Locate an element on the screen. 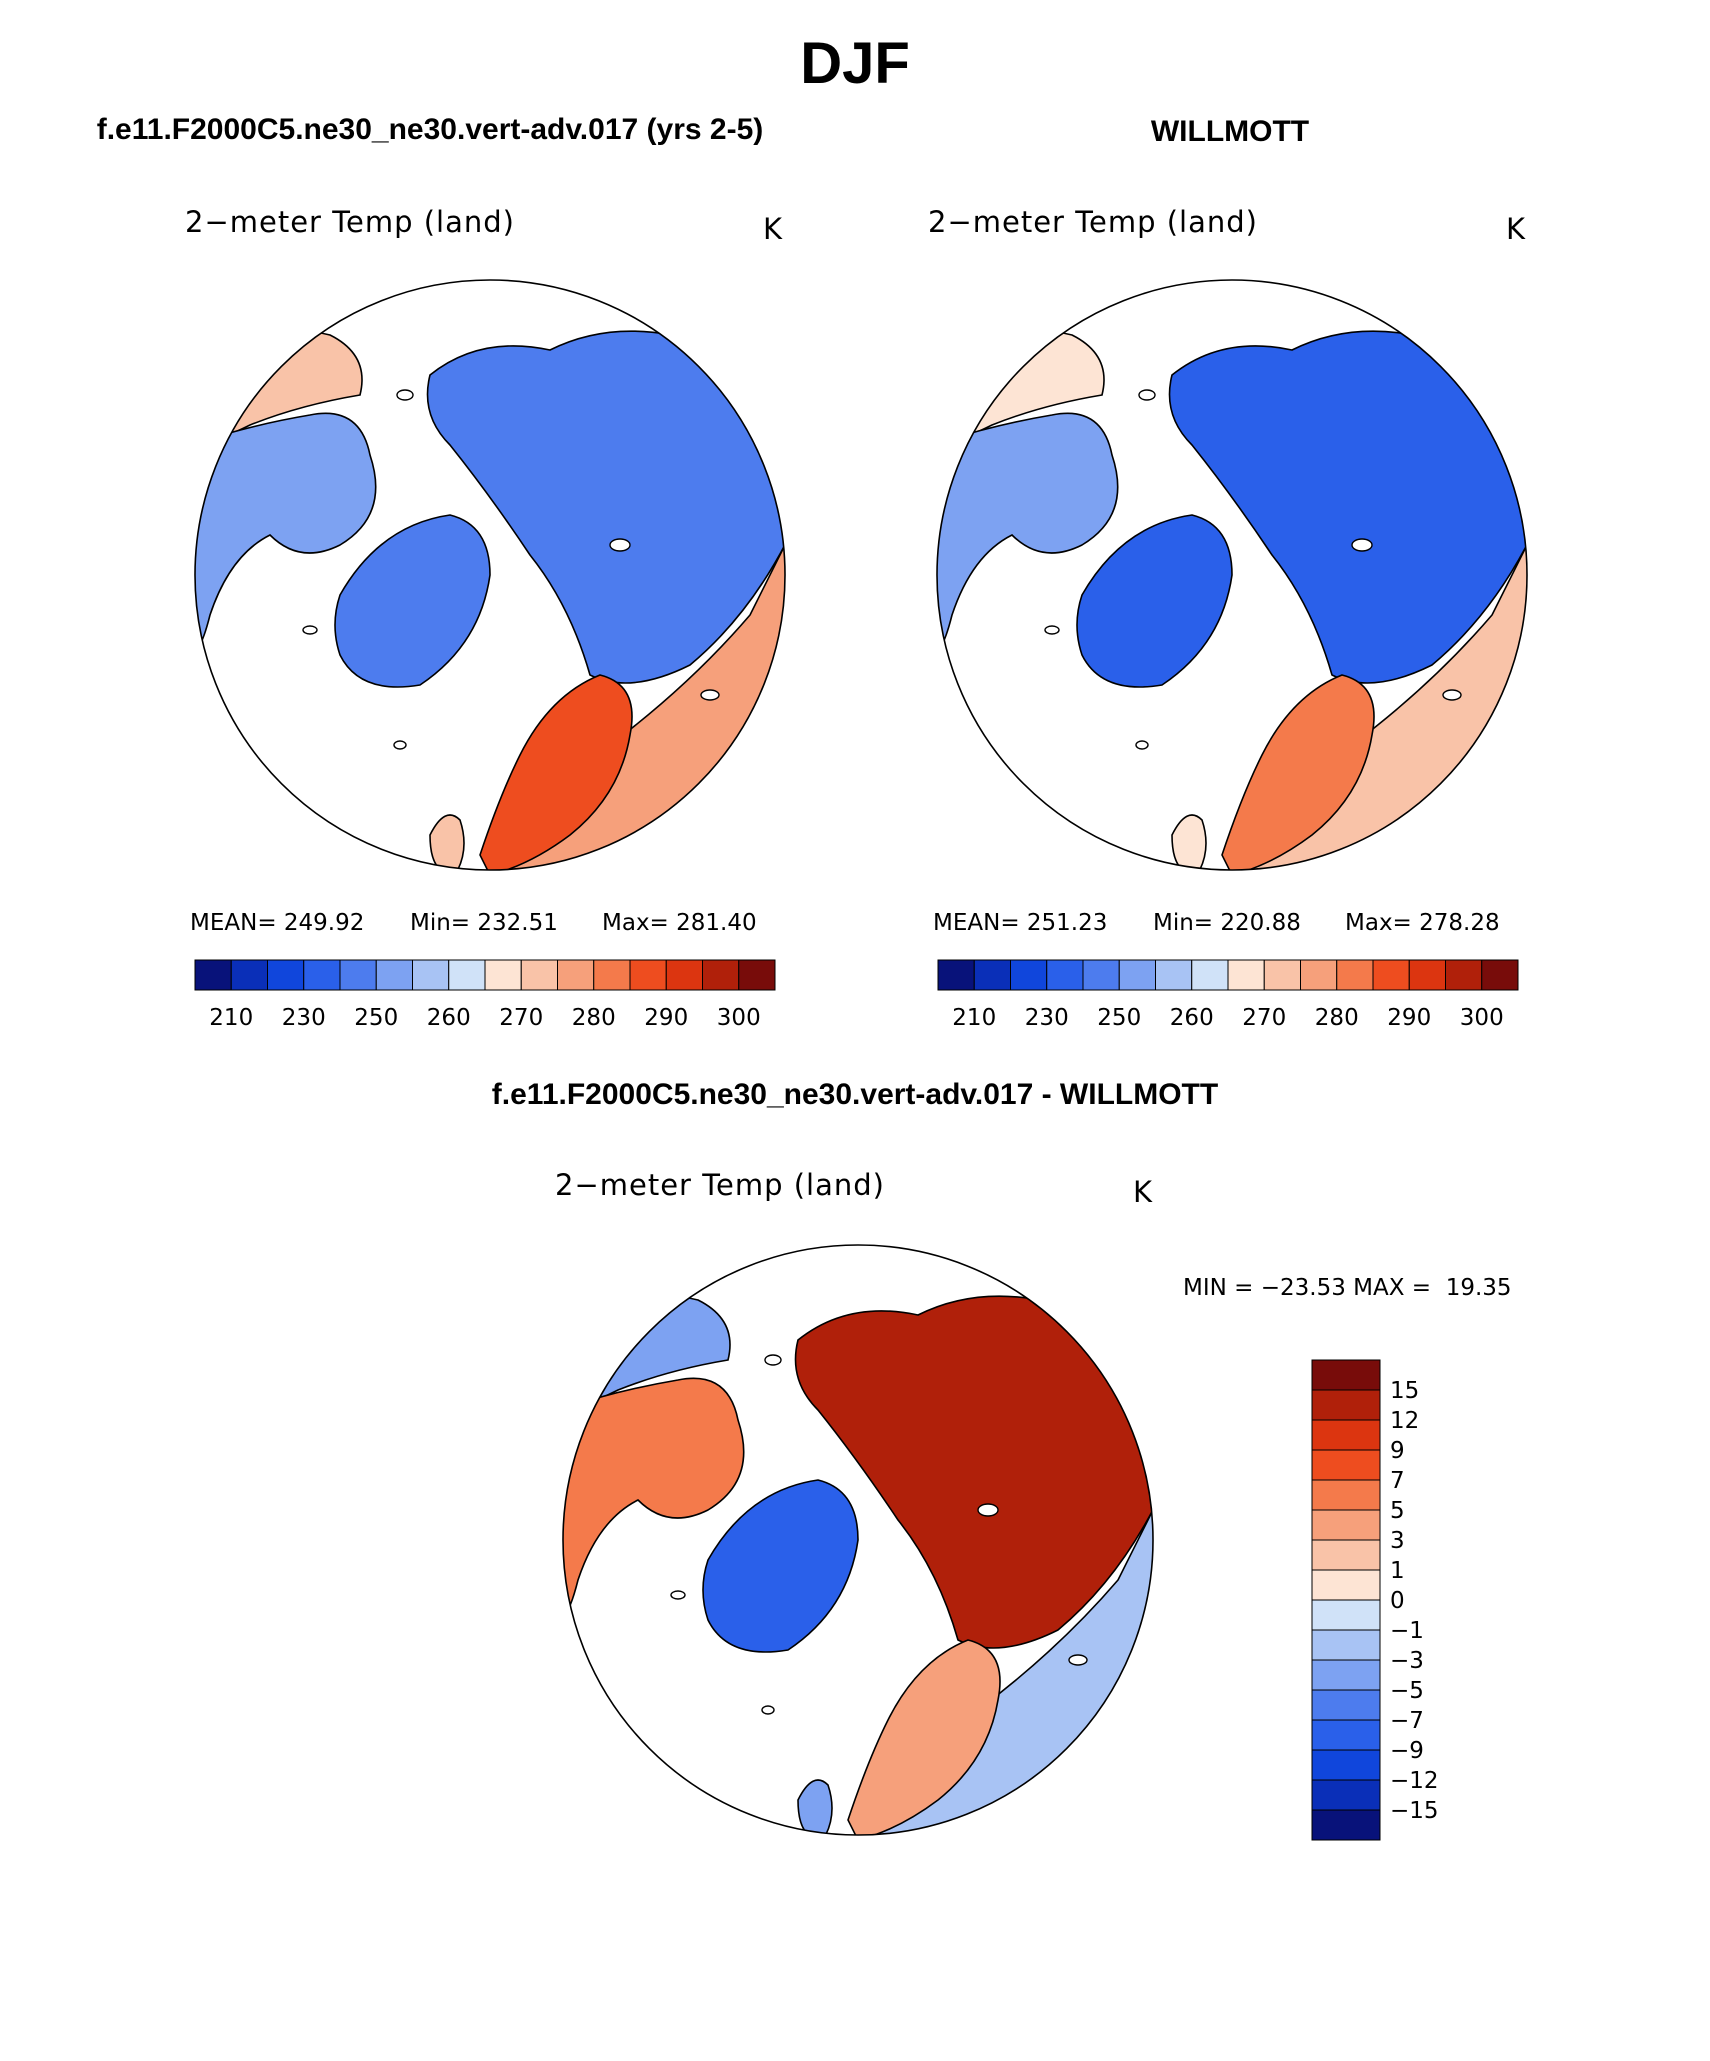 Image resolution: width=1710 pixels, height=2061 pixels. diff-minmax-stat: MIN = −23.53 MAX = 19.35 is located at coordinates (1347, 1288).